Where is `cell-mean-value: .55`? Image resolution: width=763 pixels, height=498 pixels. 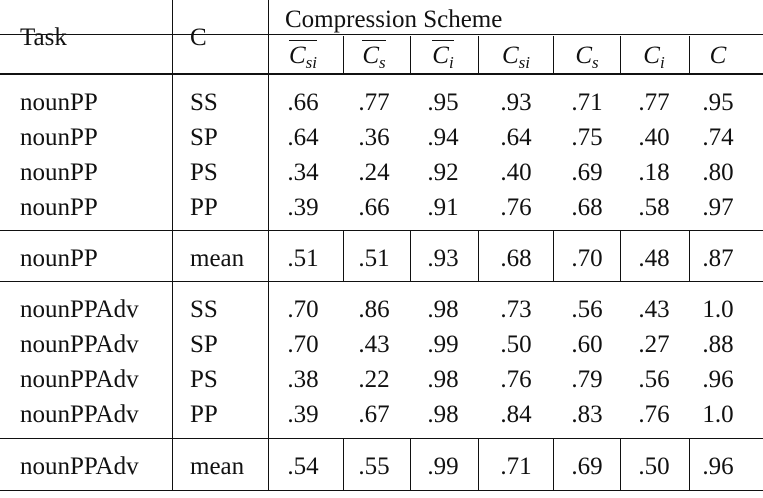
cell-mean-value: .55 is located at coordinates (374, 466).